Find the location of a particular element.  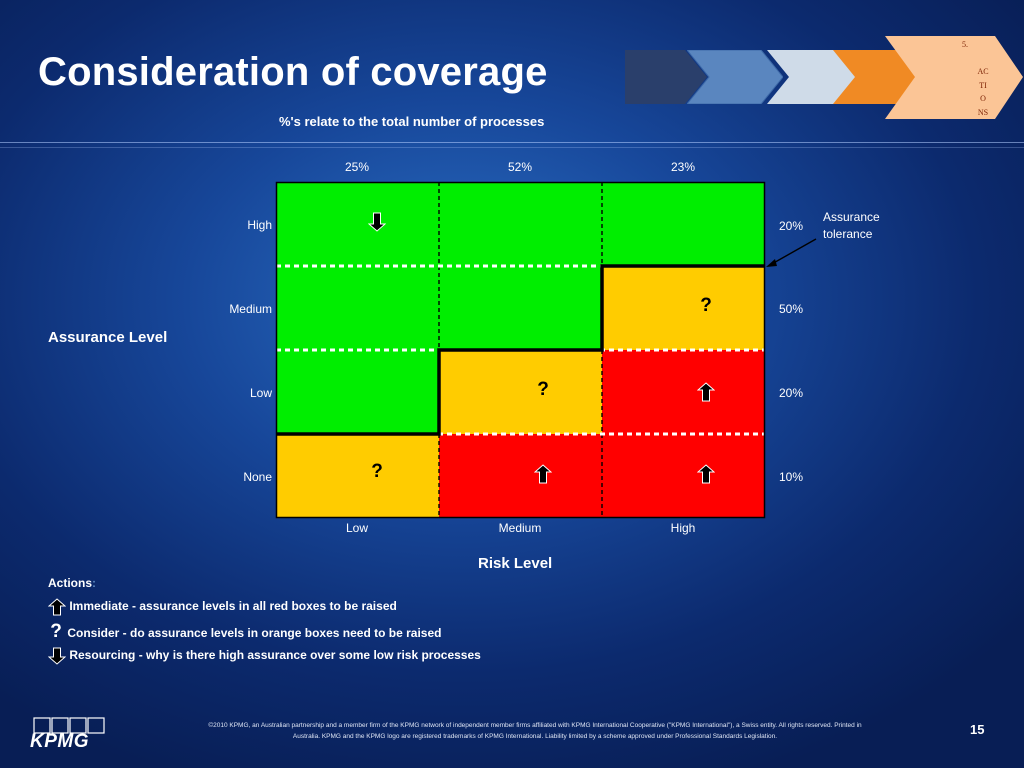

matrix-cell-medium-assurance-medium-risk is located at coordinates (520, 308).